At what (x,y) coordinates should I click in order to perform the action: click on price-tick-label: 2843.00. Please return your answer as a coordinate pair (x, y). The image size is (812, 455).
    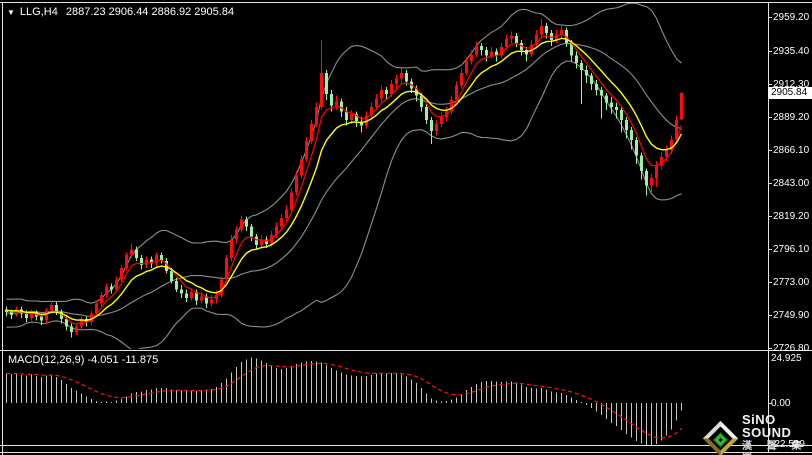
    Looking at the image, I should click on (791, 183).